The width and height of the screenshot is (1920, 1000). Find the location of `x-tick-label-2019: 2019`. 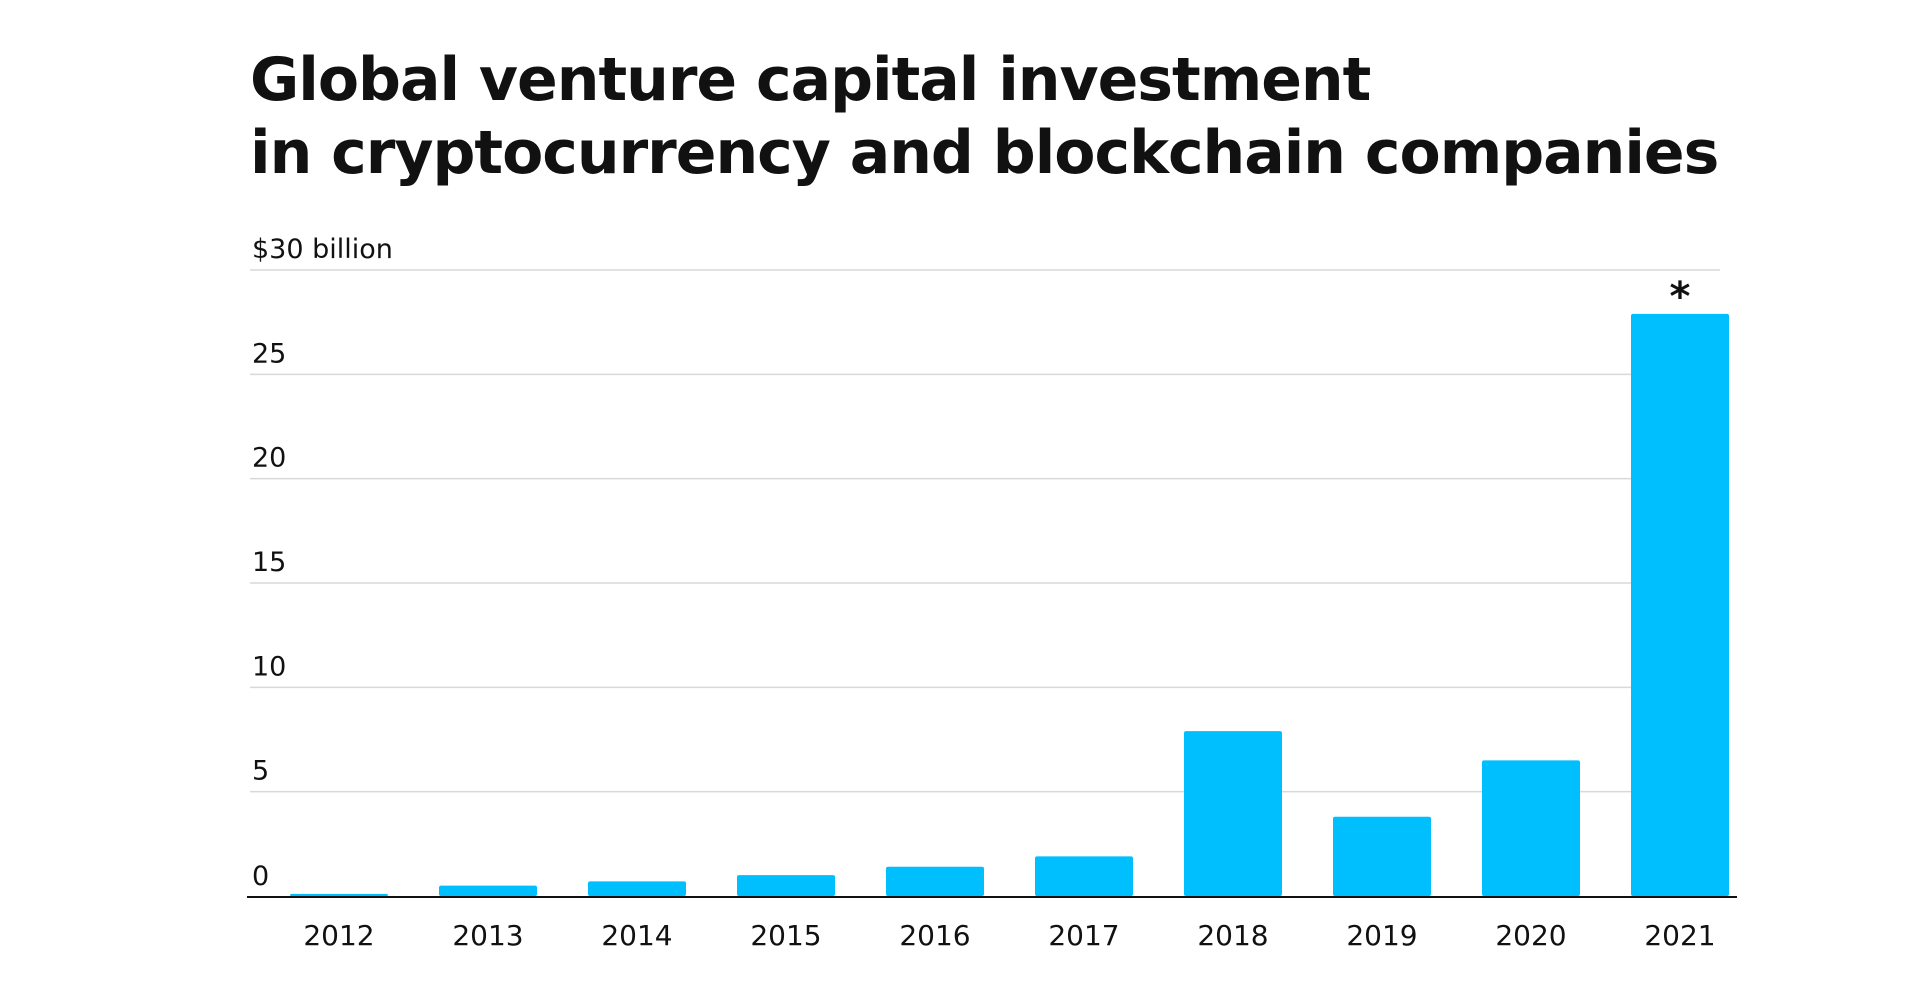

x-tick-label-2019: 2019 is located at coordinates (1381, 935).